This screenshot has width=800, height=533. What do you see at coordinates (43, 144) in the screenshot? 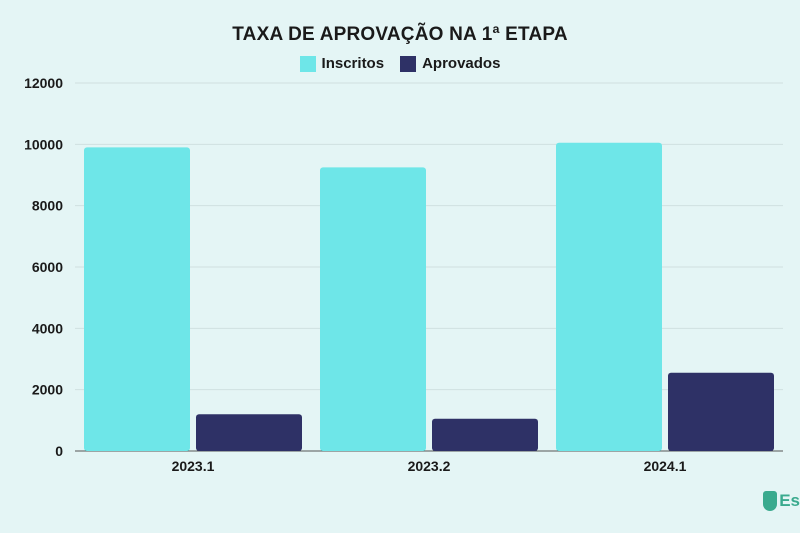
I see `y-tick-label: 10000` at bounding box center [43, 144].